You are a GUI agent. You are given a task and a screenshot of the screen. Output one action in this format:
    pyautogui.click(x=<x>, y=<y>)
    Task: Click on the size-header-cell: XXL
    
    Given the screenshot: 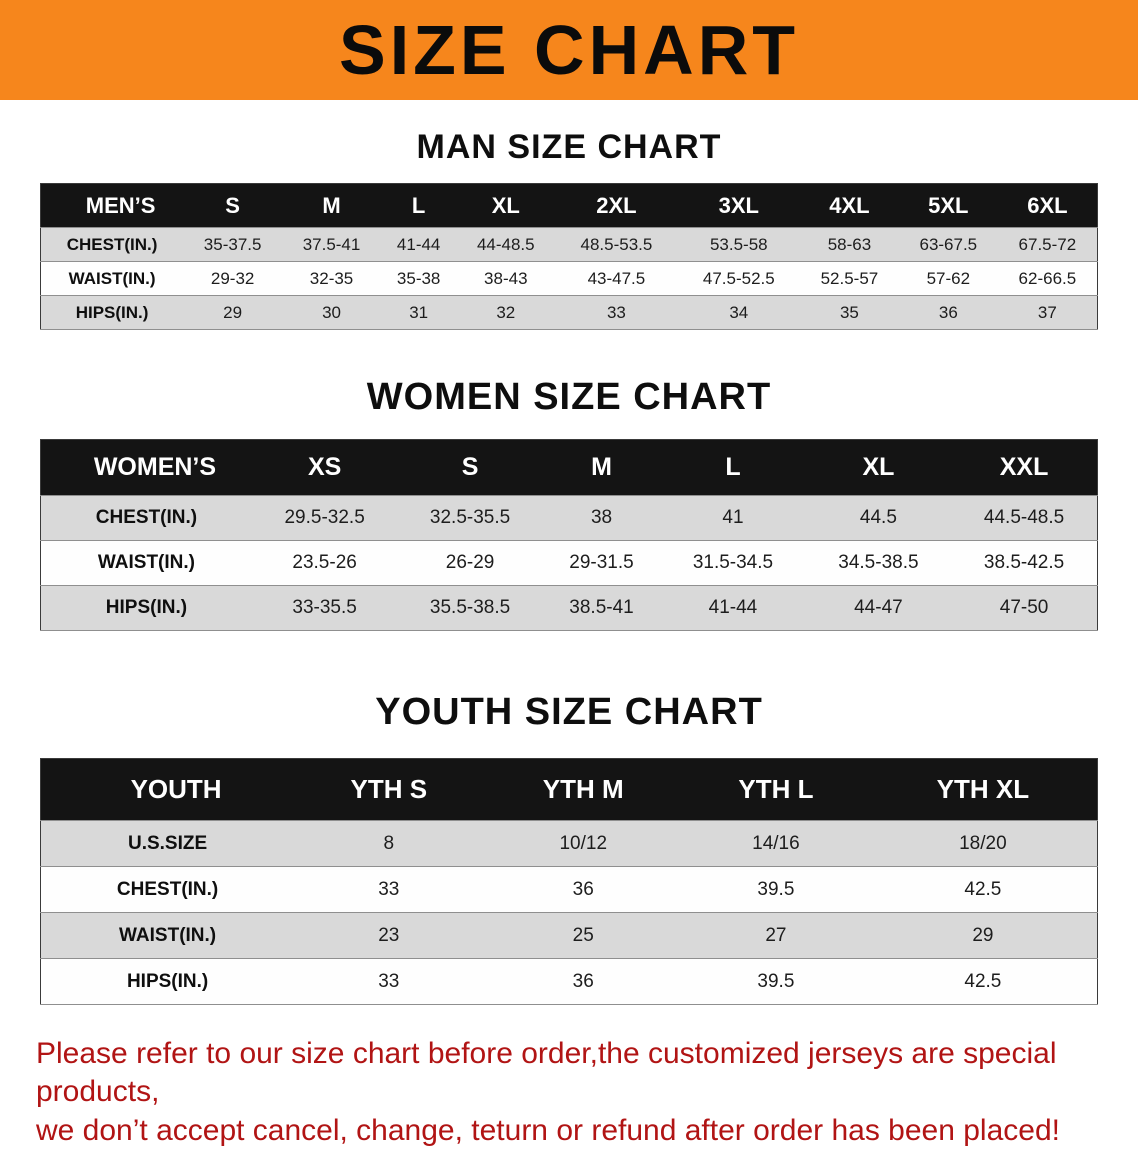 What is the action you would take?
    pyautogui.click(x=1024, y=467)
    